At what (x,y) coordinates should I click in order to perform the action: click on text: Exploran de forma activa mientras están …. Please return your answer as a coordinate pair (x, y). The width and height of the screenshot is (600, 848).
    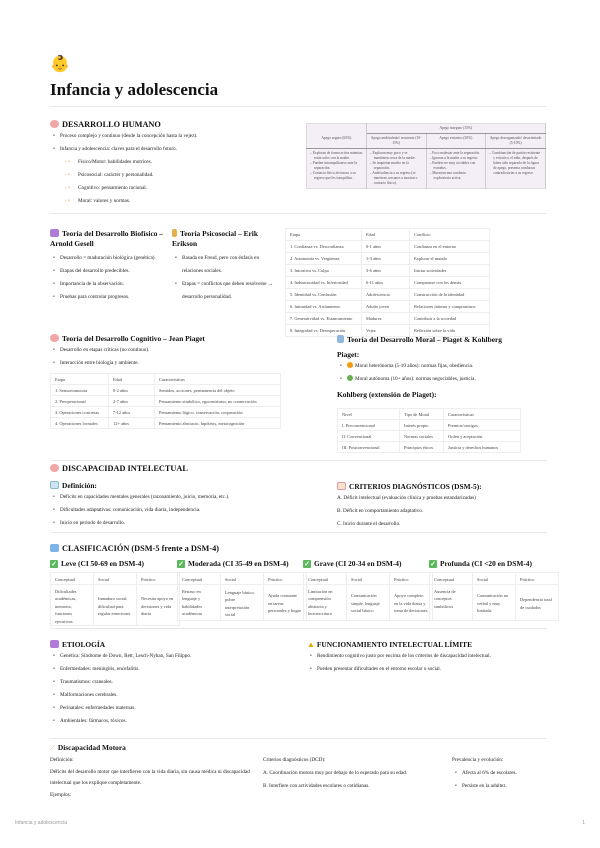
    Looking at the image, I should click on (337, 155).